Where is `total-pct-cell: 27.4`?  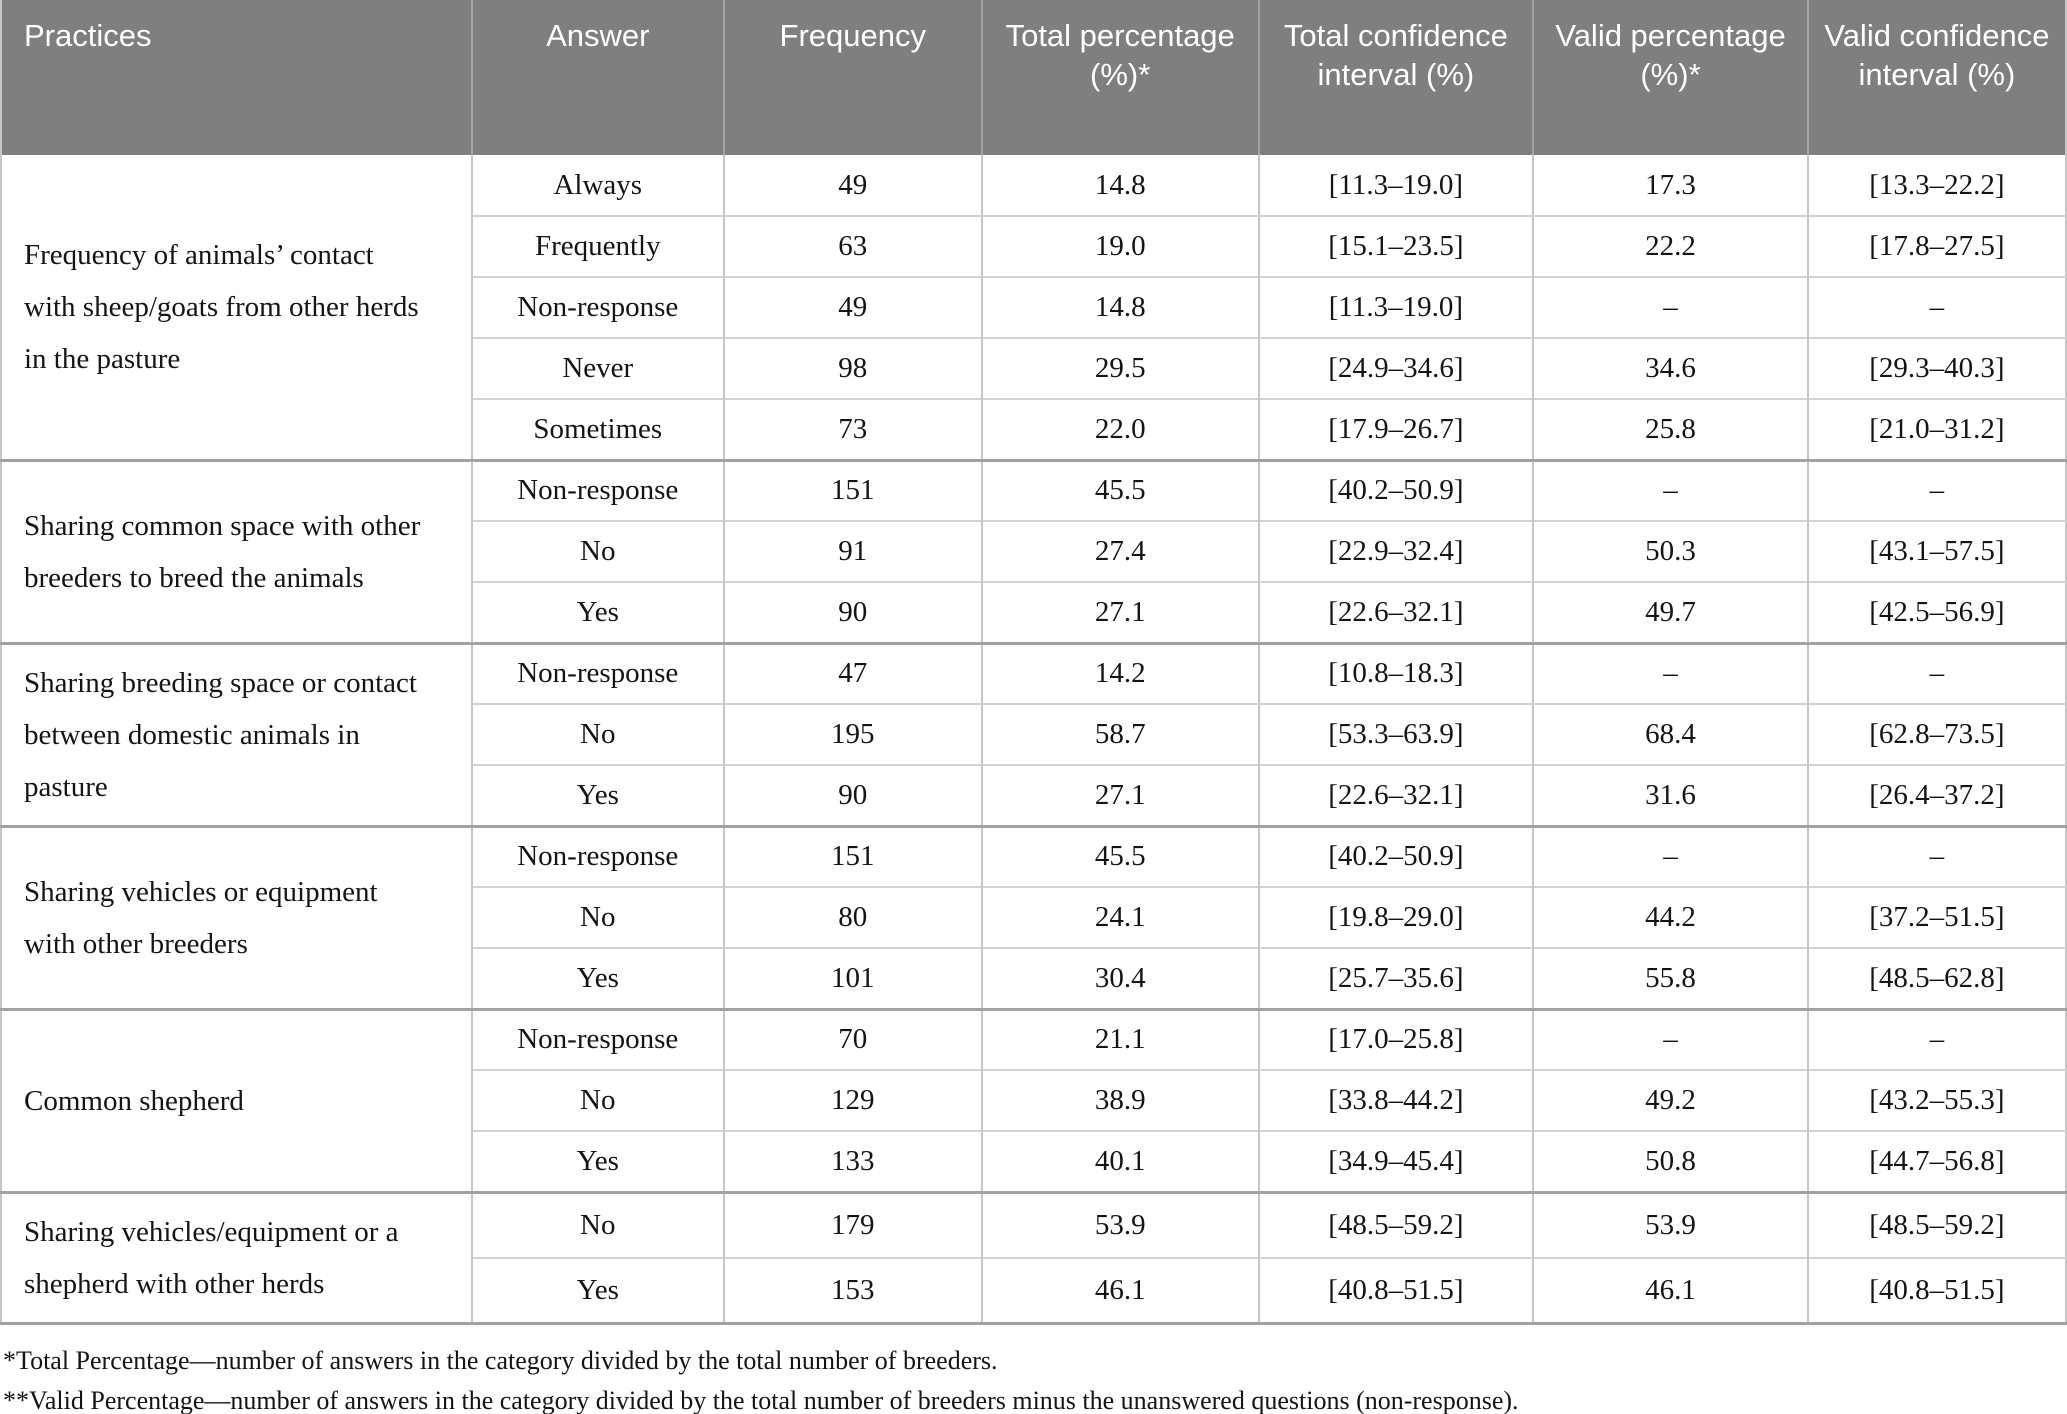 total-pct-cell: 27.4 is located at coordinates (1120, 551).